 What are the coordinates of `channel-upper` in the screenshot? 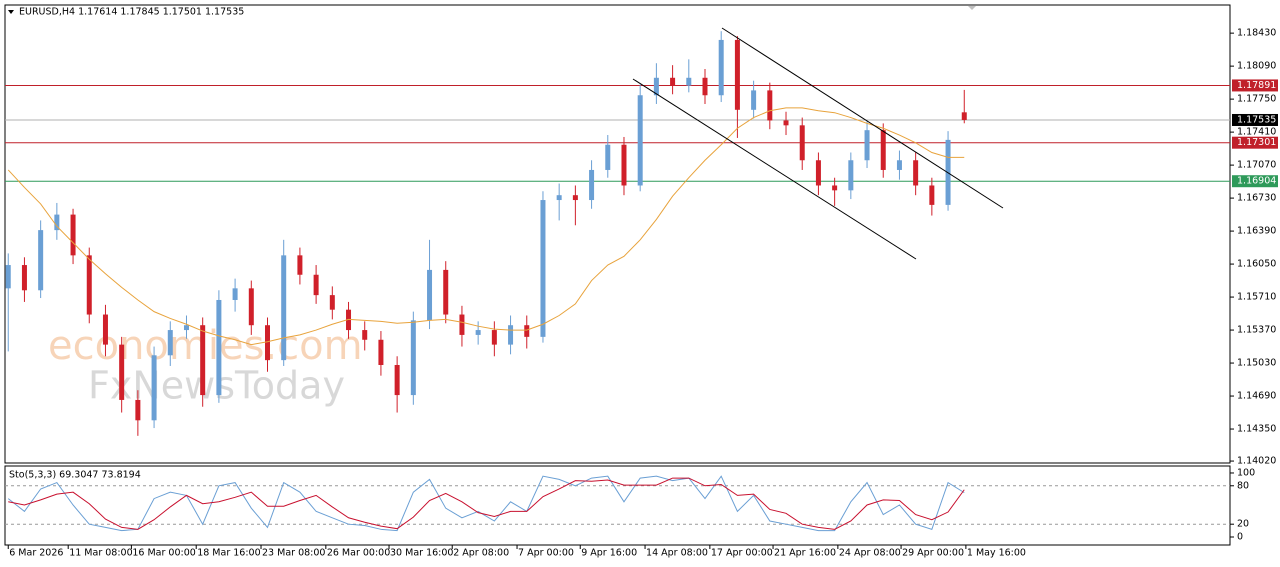 It's located at (862, 118).